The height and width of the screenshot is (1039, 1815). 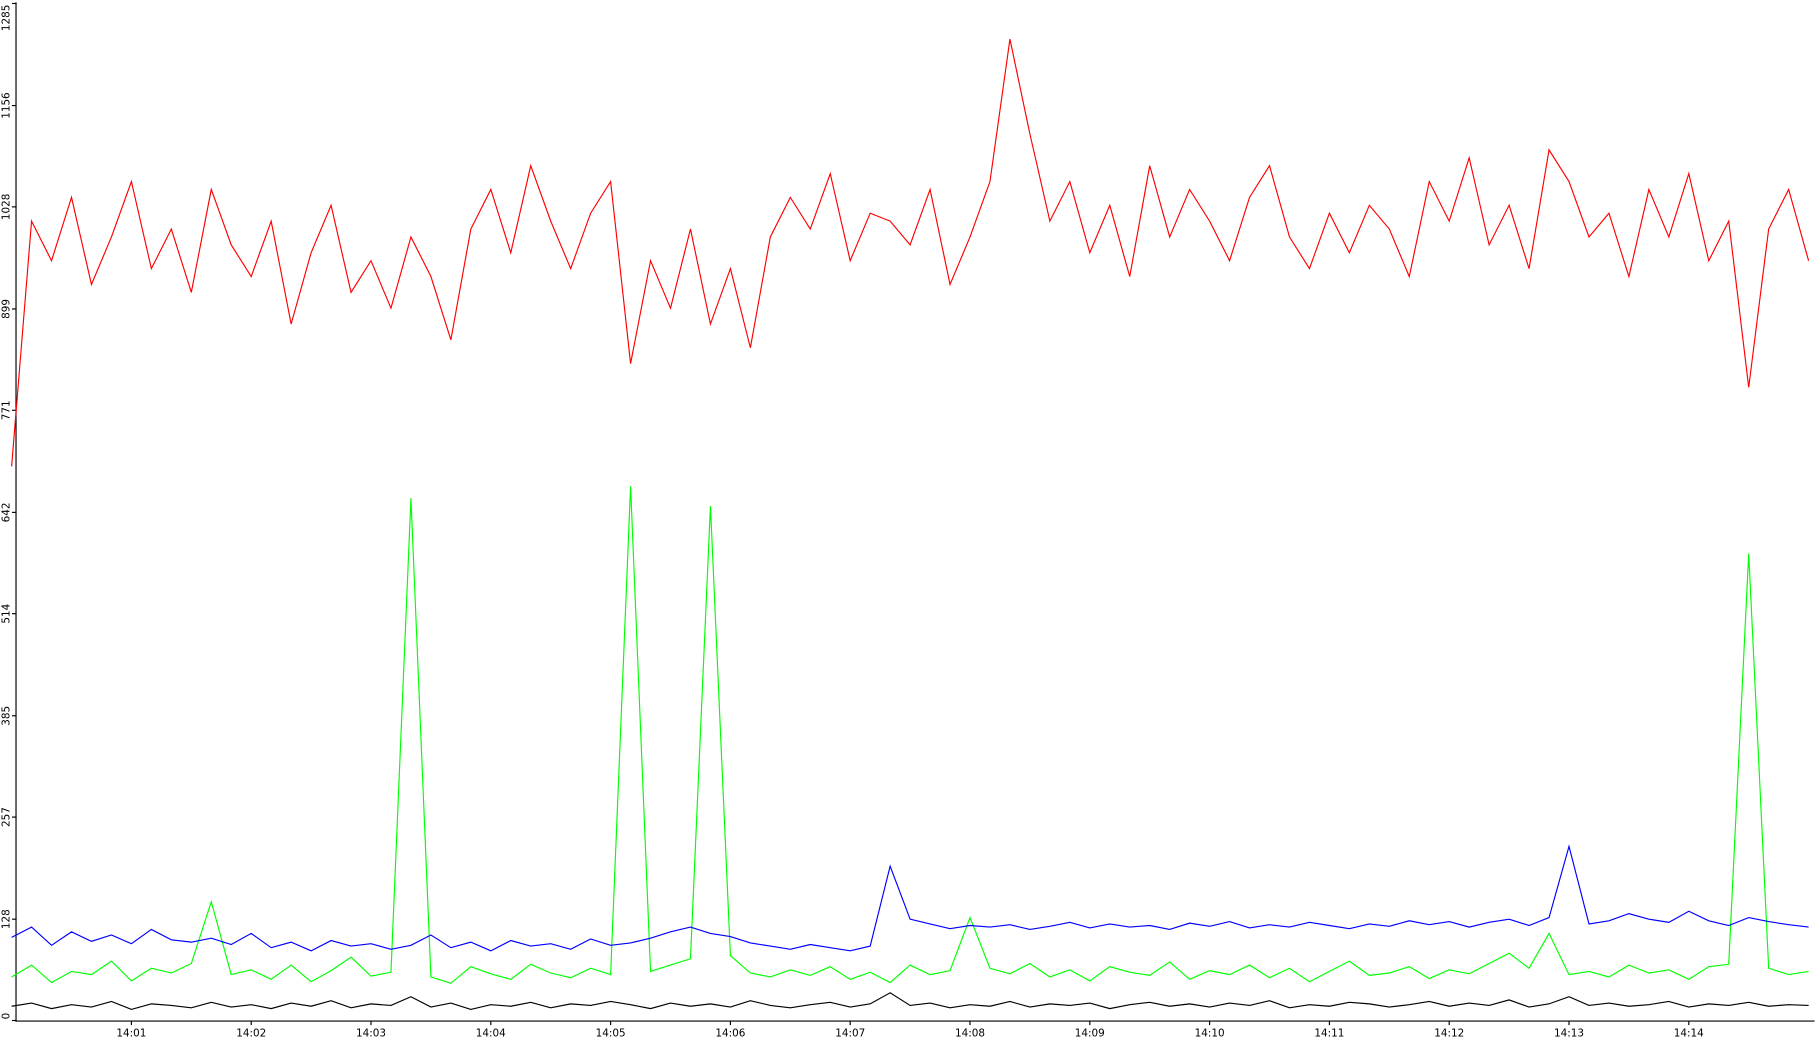 I want to click on y-tick-label: 1028, so click(x=7, y=207).